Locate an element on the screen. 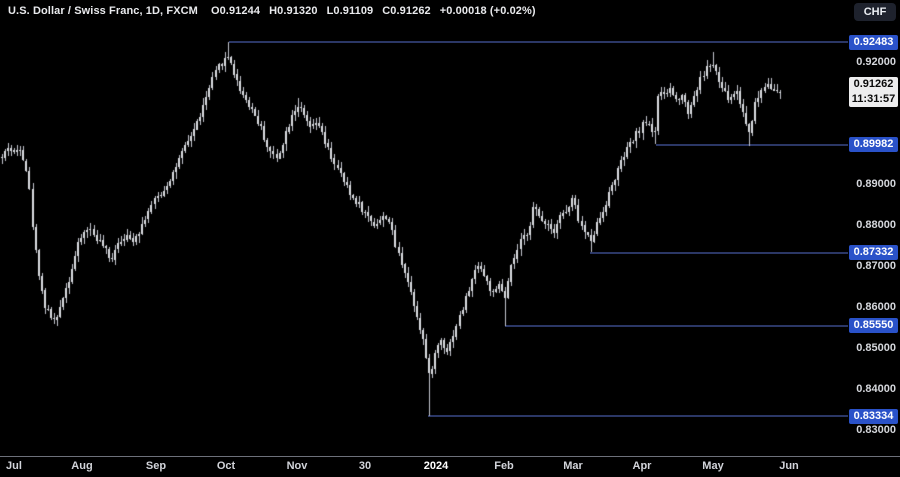  time-axis-label: Sep is located at coordinates (156, 466).